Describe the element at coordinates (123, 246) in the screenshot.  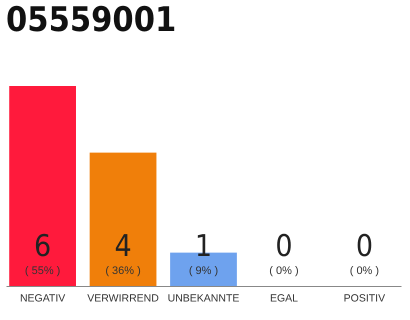
I see `data-label: 4` at that location.